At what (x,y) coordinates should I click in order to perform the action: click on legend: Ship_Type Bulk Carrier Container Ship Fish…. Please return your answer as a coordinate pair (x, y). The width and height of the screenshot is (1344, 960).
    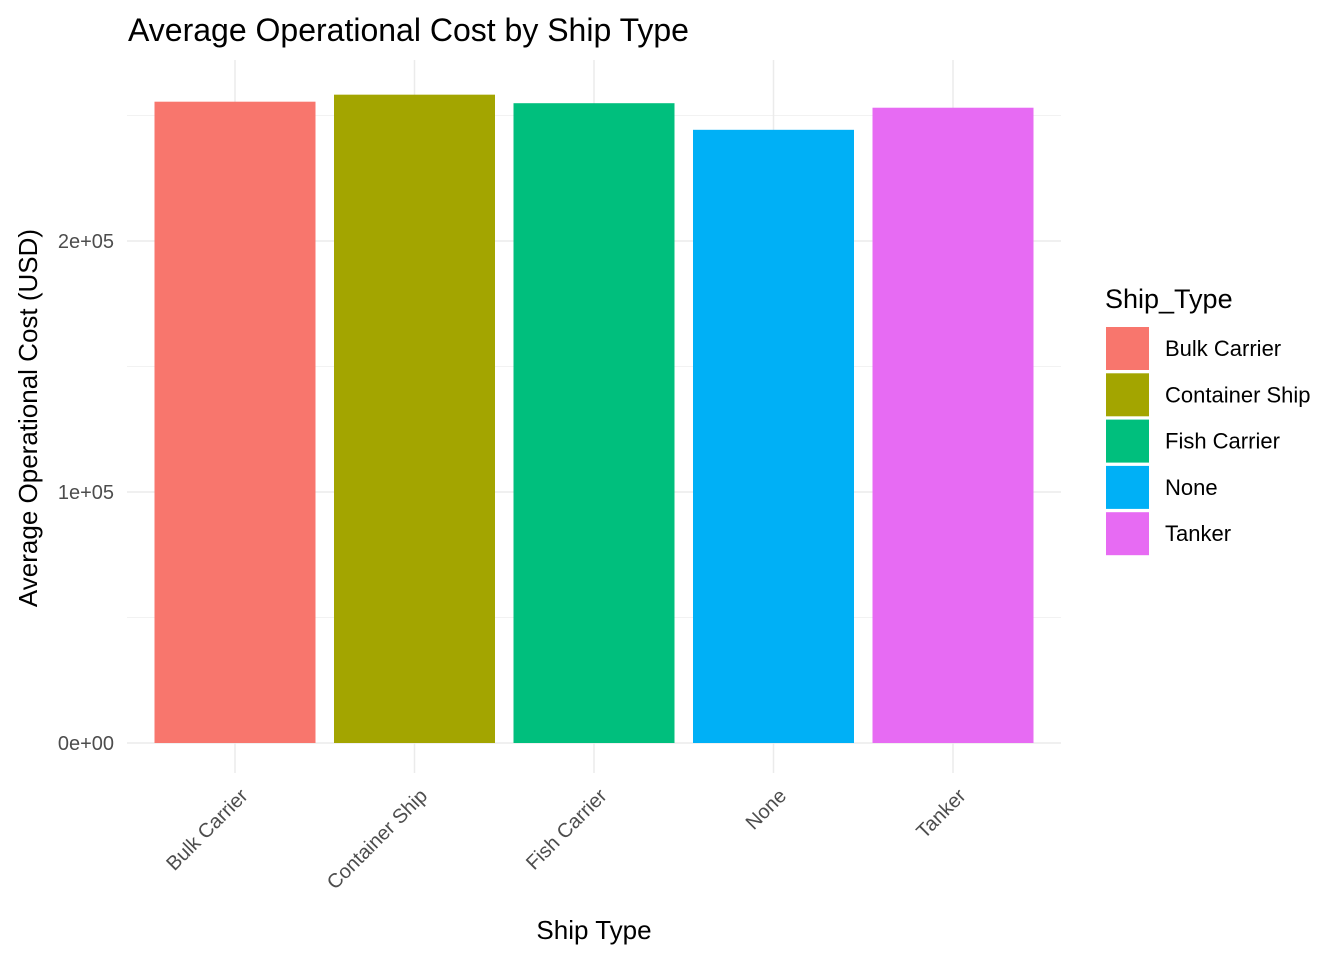
    Looking at the image, I should click on (1208, 420).